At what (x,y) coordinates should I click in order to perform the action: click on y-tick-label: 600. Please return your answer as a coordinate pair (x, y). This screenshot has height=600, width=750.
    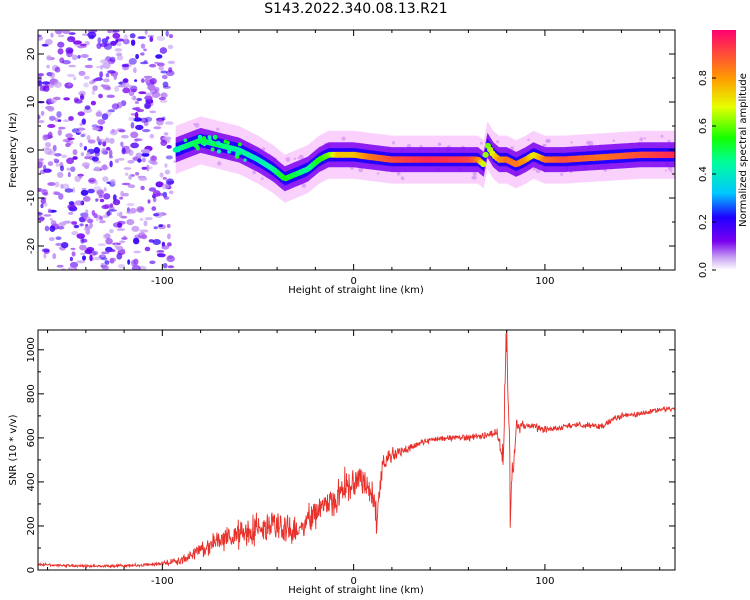
    Looking at the image, I should click on (31, 437).